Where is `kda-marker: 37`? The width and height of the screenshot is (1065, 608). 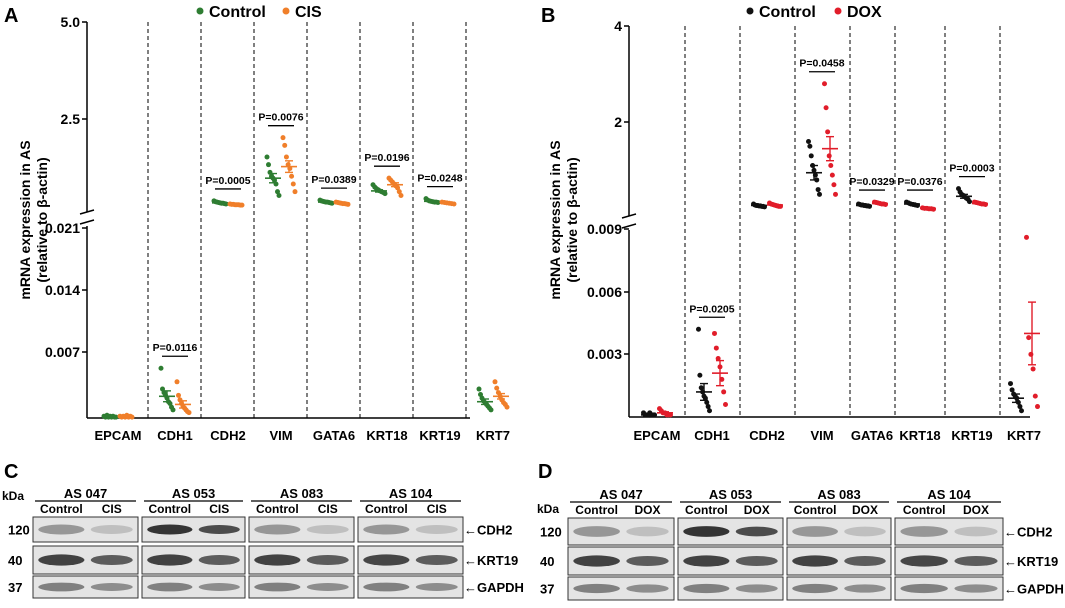 kda-marker: 37 is located at coordinates (547, 589).